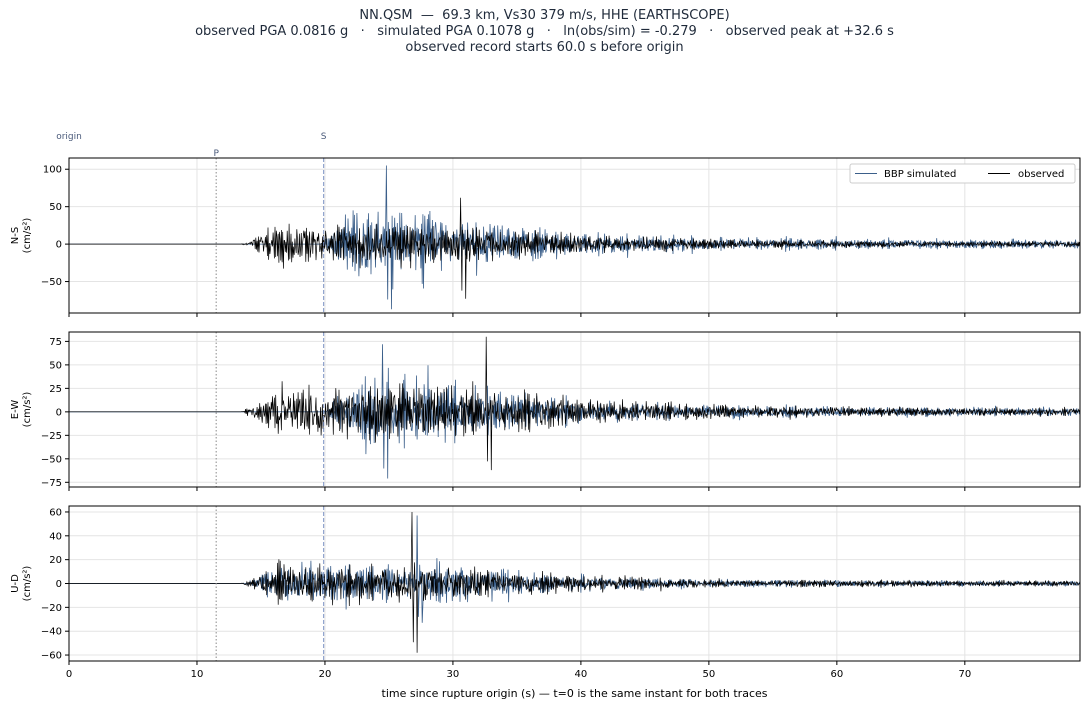  I want to click on y-axis-label: U-D, so click(15, 583).